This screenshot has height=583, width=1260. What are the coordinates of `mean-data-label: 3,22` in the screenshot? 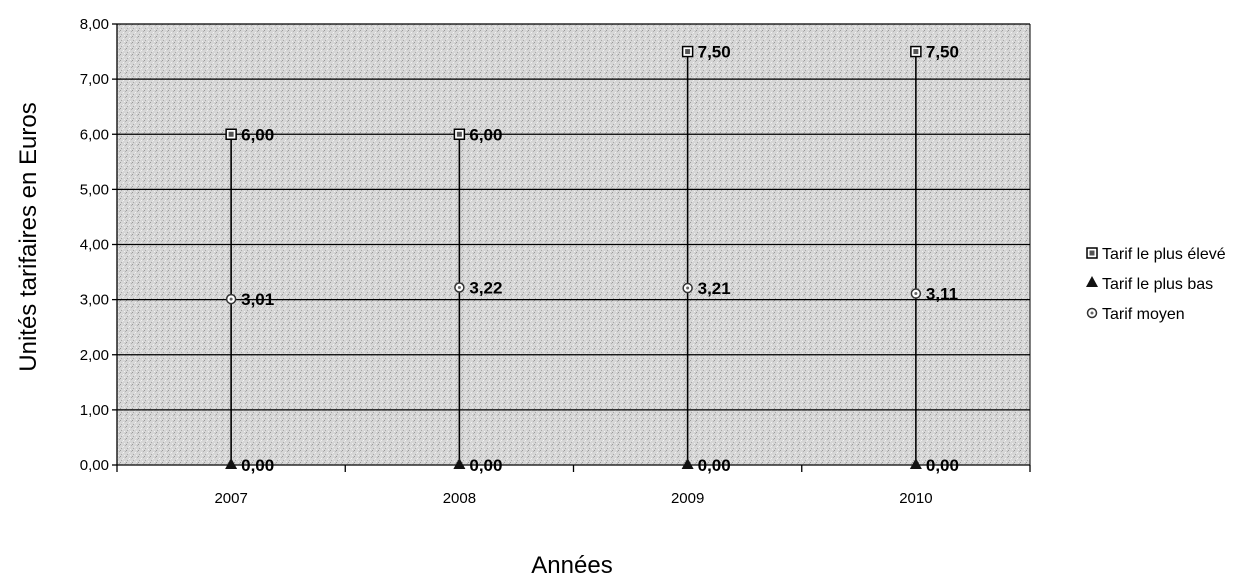 It's located at (485, 287).